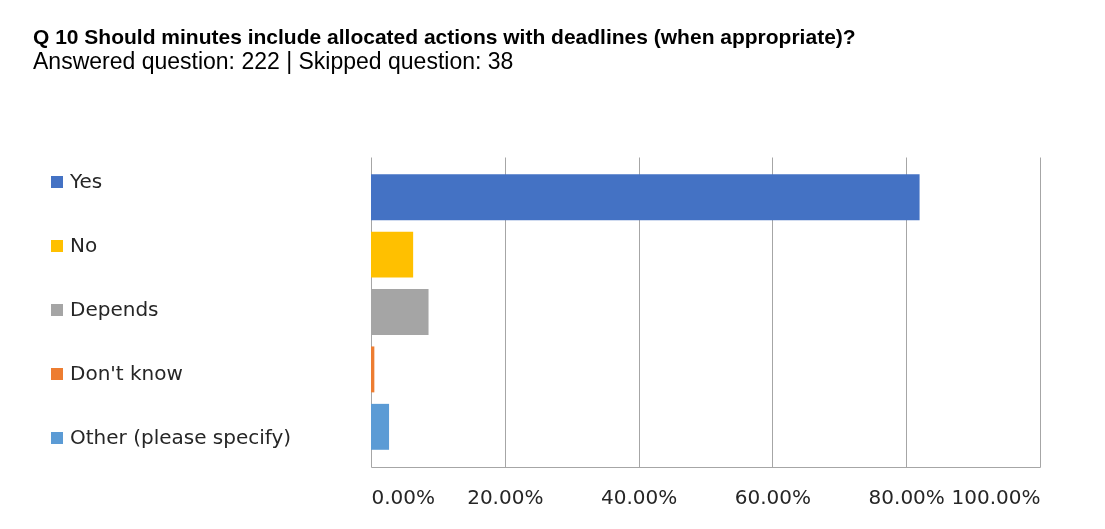  What do you see at coordinates (996, 496) in the screenshot?
I see `x-tick-label: 100.00%` at bounding box center [996, 496].